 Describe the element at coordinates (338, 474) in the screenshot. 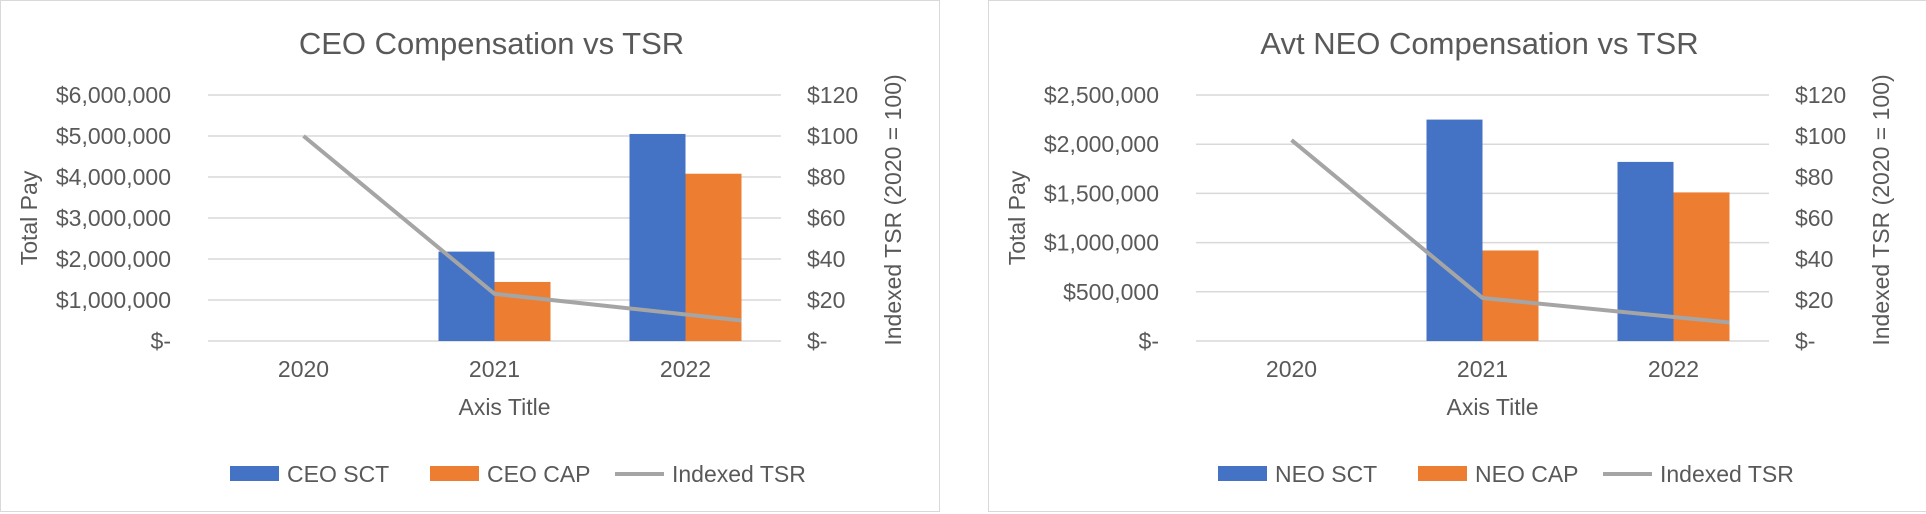

I see `legend-label: CEO SCT` at that location.